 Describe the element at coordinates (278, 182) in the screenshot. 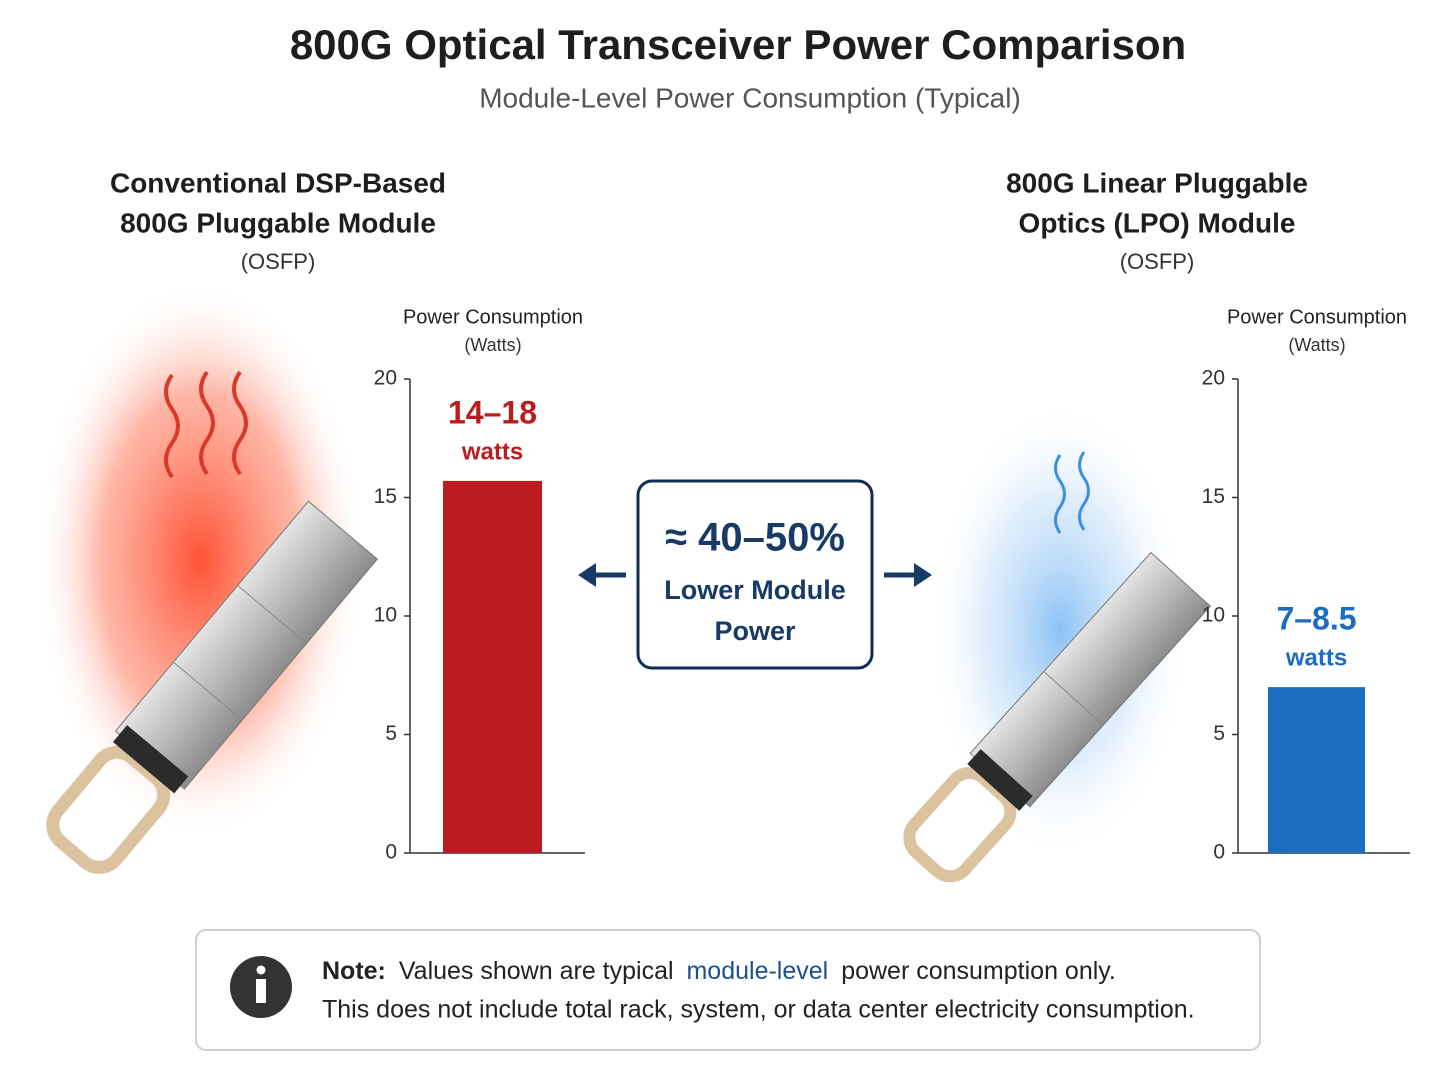

I see `module-name: Conventional DSP-Based` at that location.